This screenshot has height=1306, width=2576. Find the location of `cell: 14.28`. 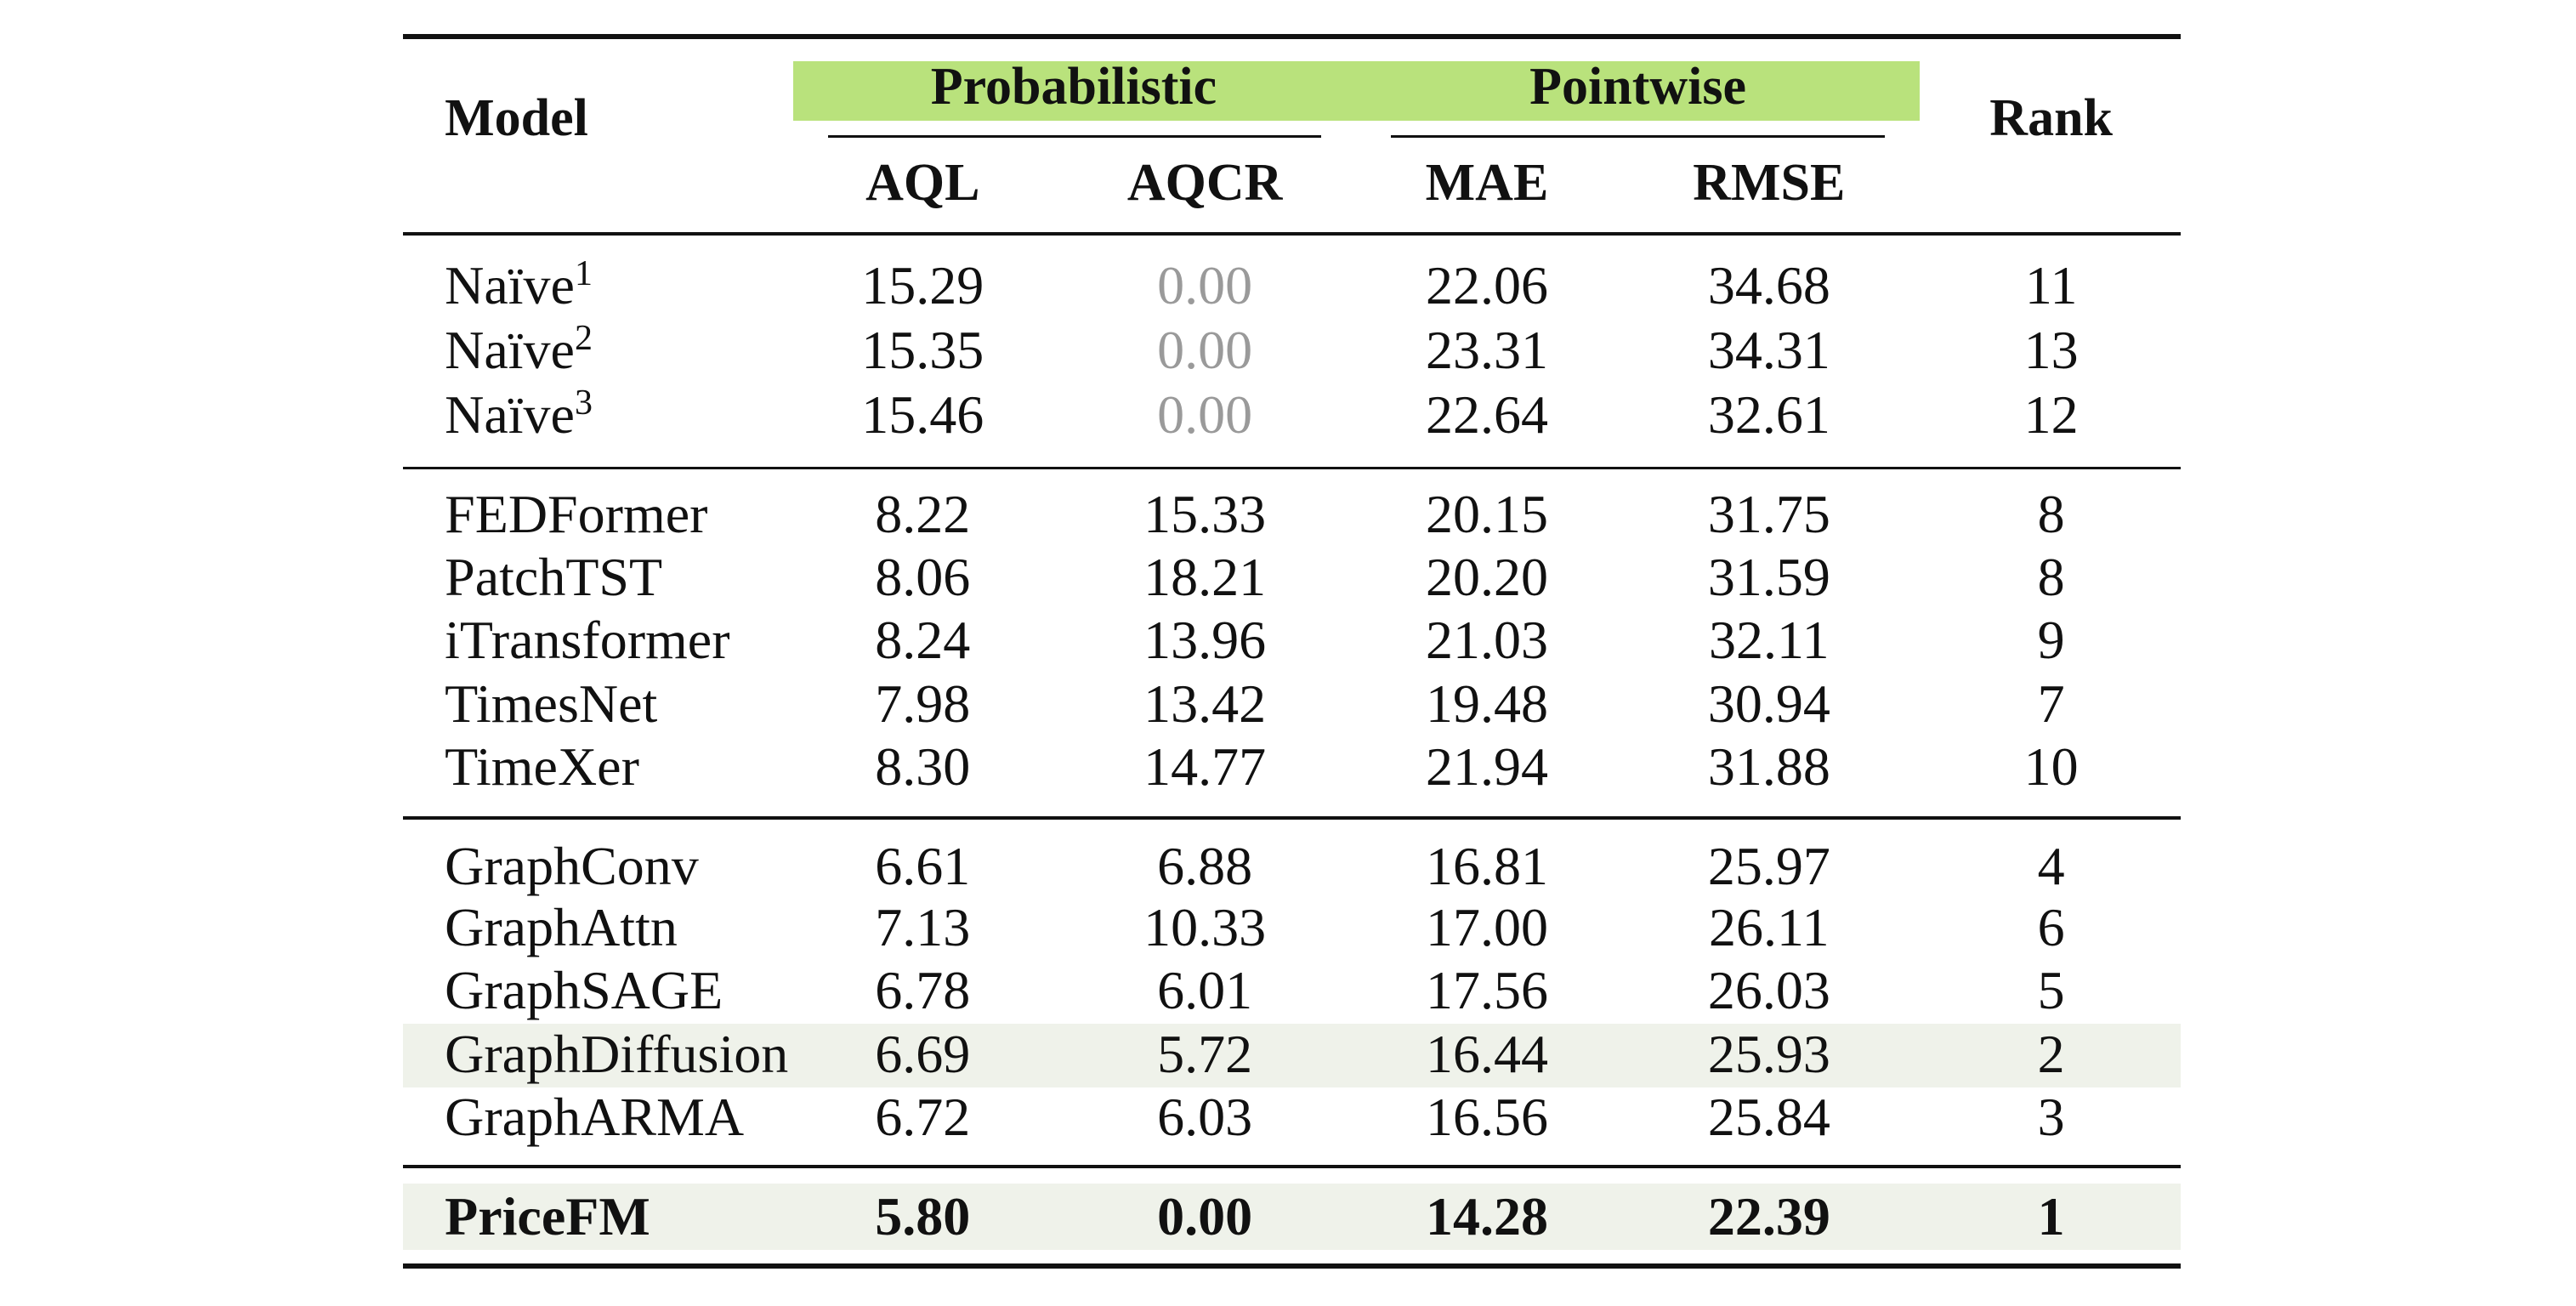

cell: 14.28 is located at coordinates (1487, 1215).